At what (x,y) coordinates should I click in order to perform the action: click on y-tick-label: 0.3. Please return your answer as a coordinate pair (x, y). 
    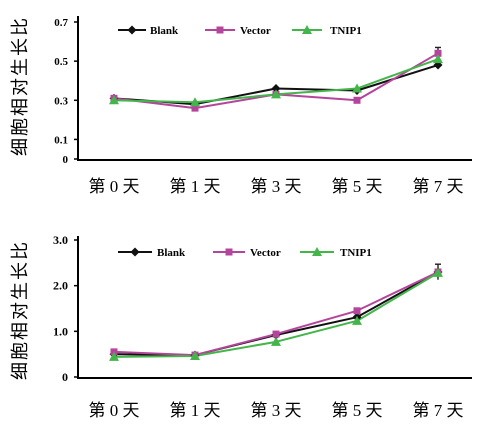
    Looking at the image, I should click on (61, 101).